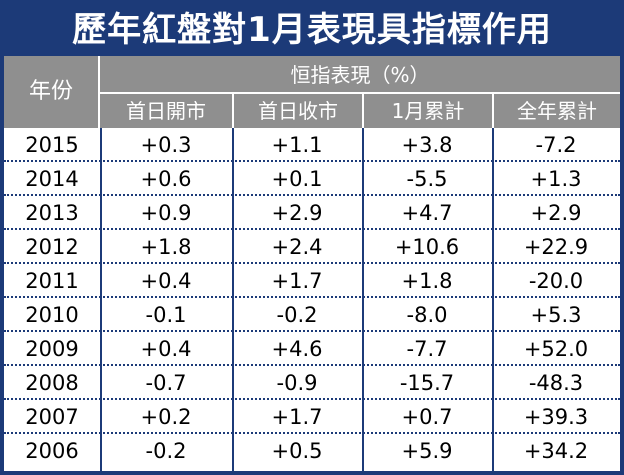 The width and height of the screenshot is (624, 475). What do you see at coordinates (556, 145) in the screenshot?
I see `full-year-cumulative-cell: -7.2` at bounding box center [556, 145].